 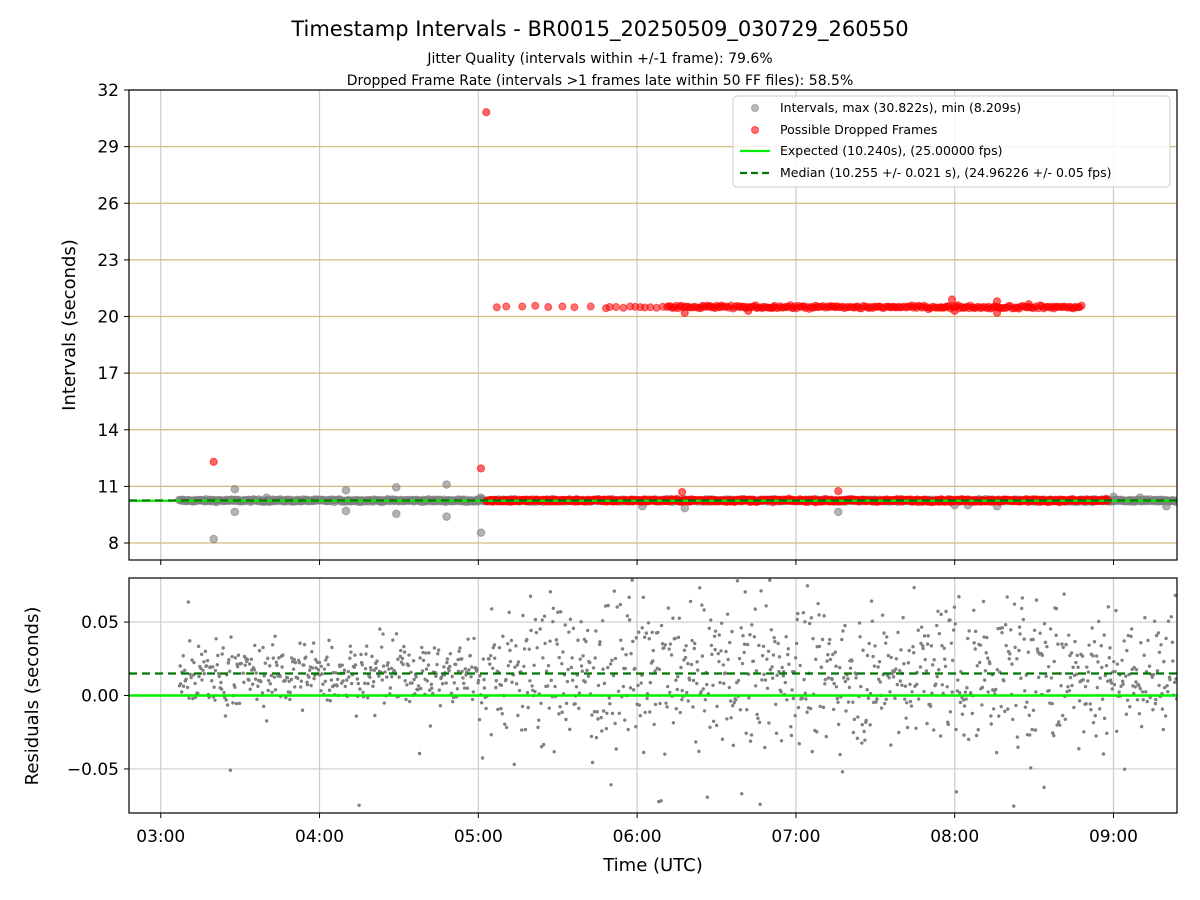 What do you see at coordinates (637, 830) in the screenshot?
I see `residuals-x-ticks: 03:00 04:00 05:00 06:00 07:00 08:00 09:00` at bounding box center [637, 830].